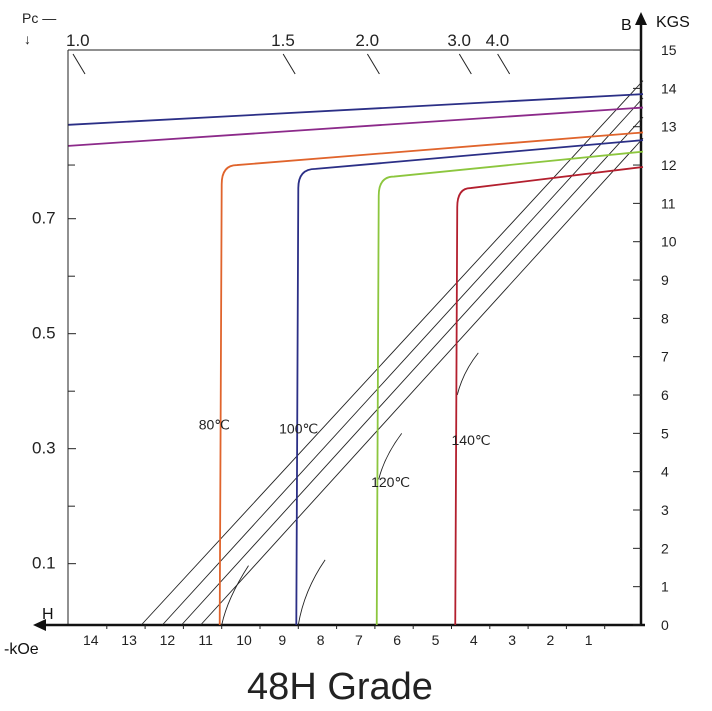 Image resolution: width=712 pixels, height=711 pixels. What do you see at coordinates (436, 640) in the screenshot?
I see `h-tick-label-9: 5` at bounding box center [436, 640].